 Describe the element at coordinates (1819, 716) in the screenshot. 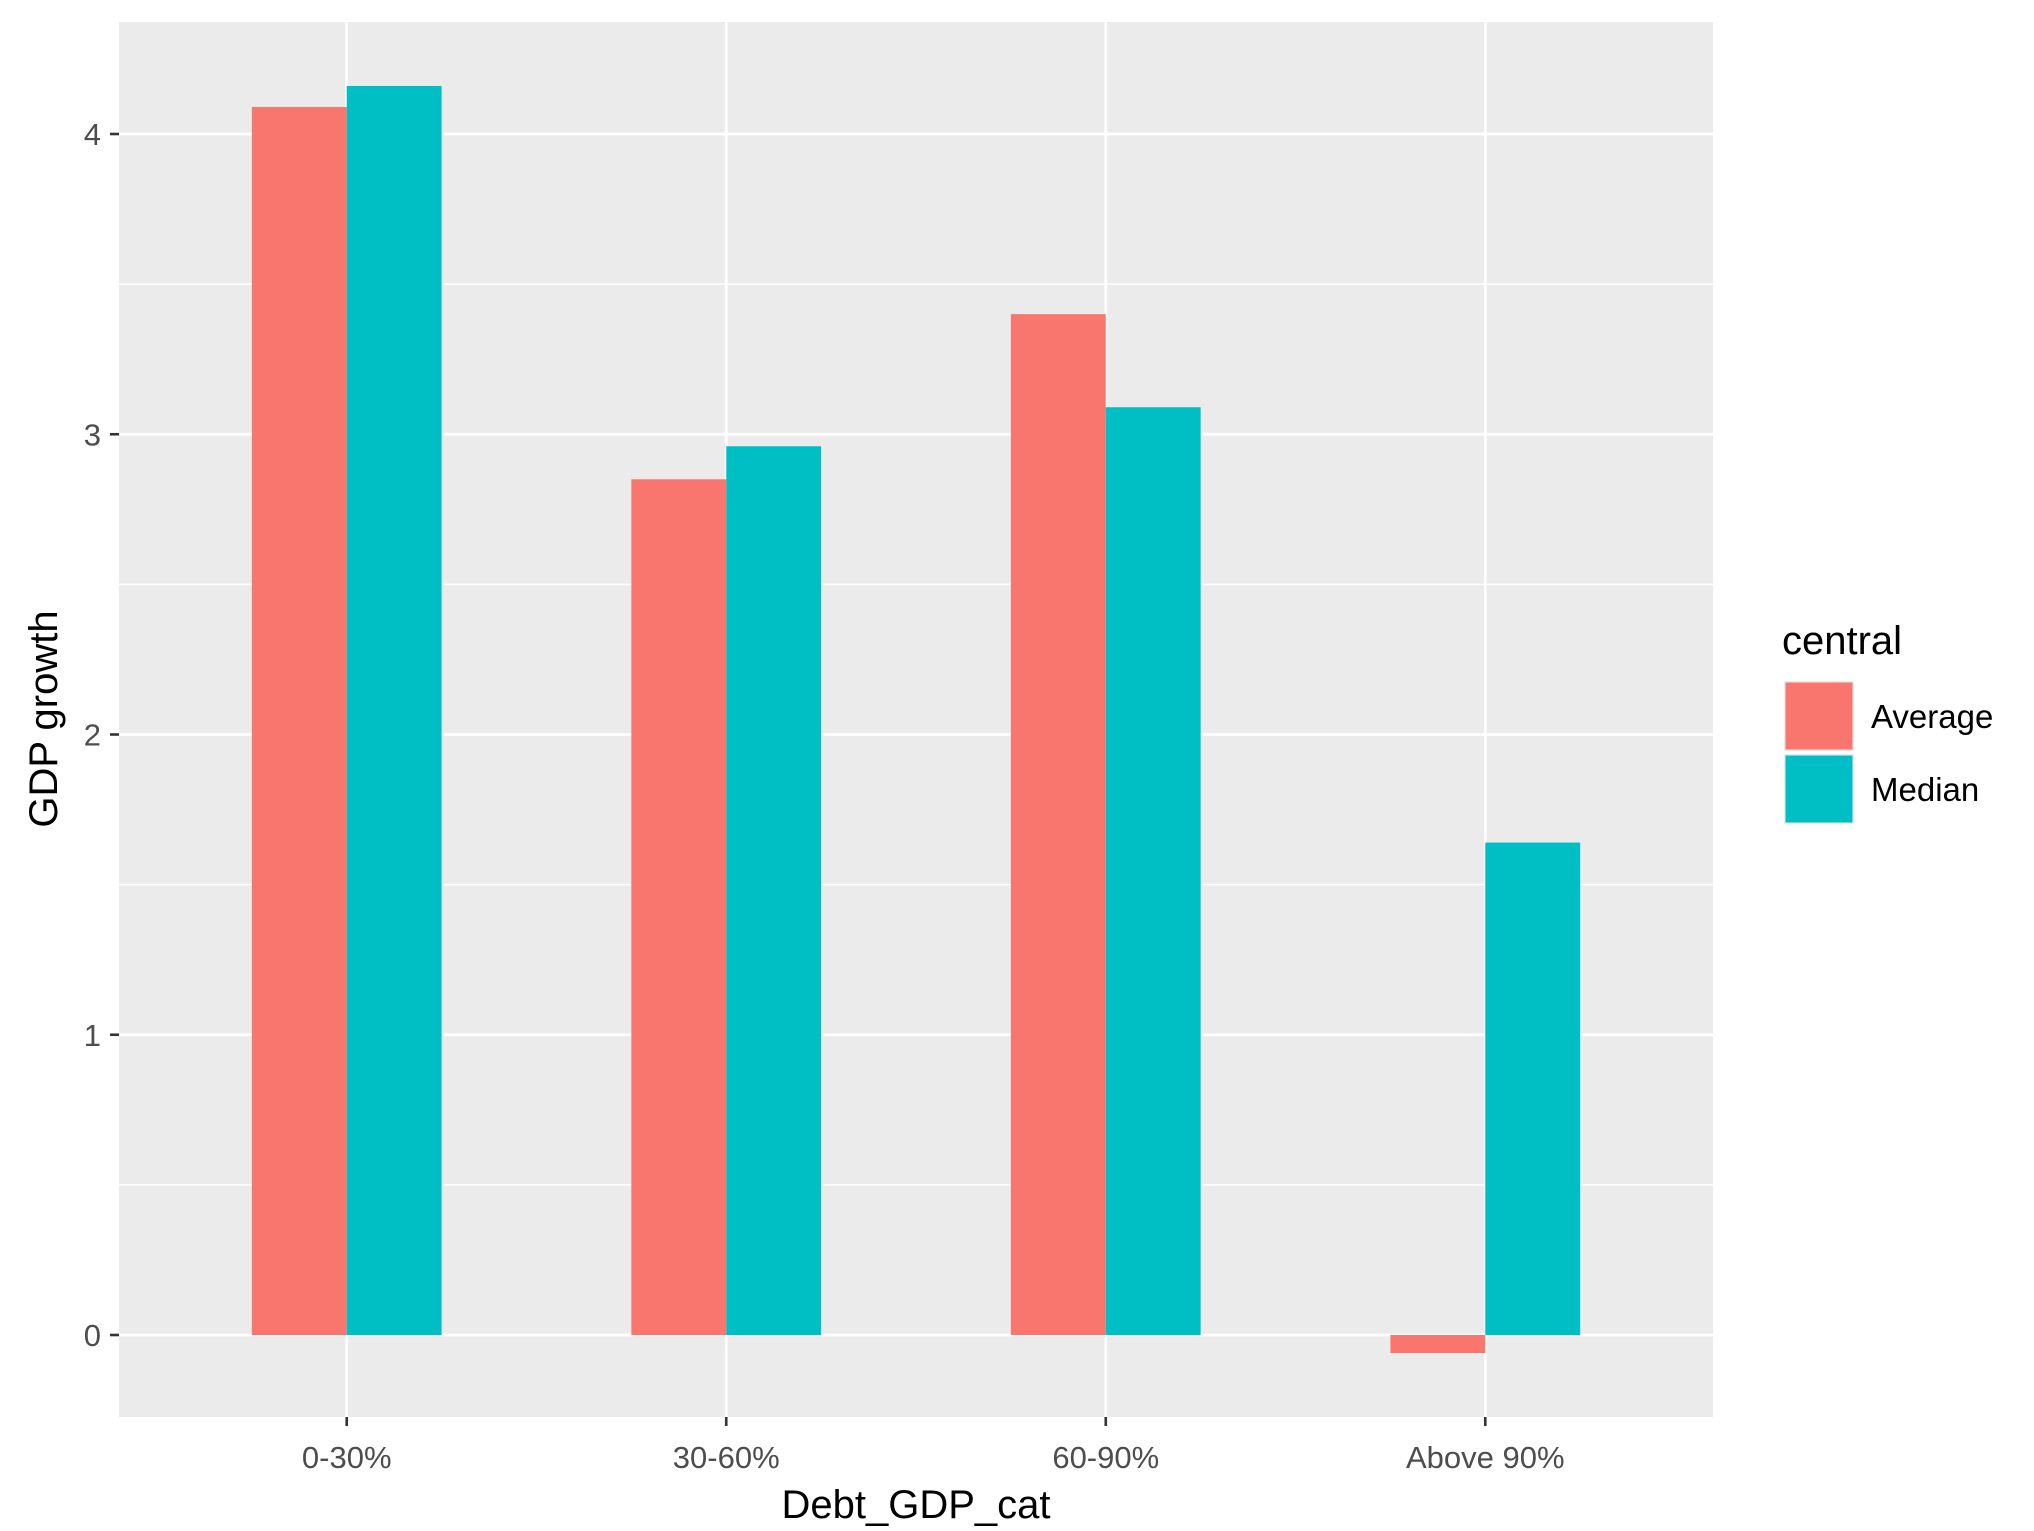

I see `legend-key-average` at that location.